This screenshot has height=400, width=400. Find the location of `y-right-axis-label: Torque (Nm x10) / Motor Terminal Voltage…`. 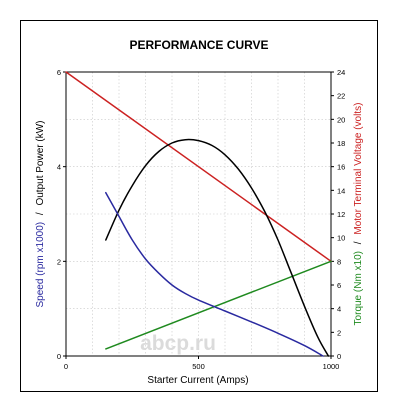

y-right-axis-label: Torque (Nm x10) / Motor Terminal Voltage… is located at coordinates (358, 214).